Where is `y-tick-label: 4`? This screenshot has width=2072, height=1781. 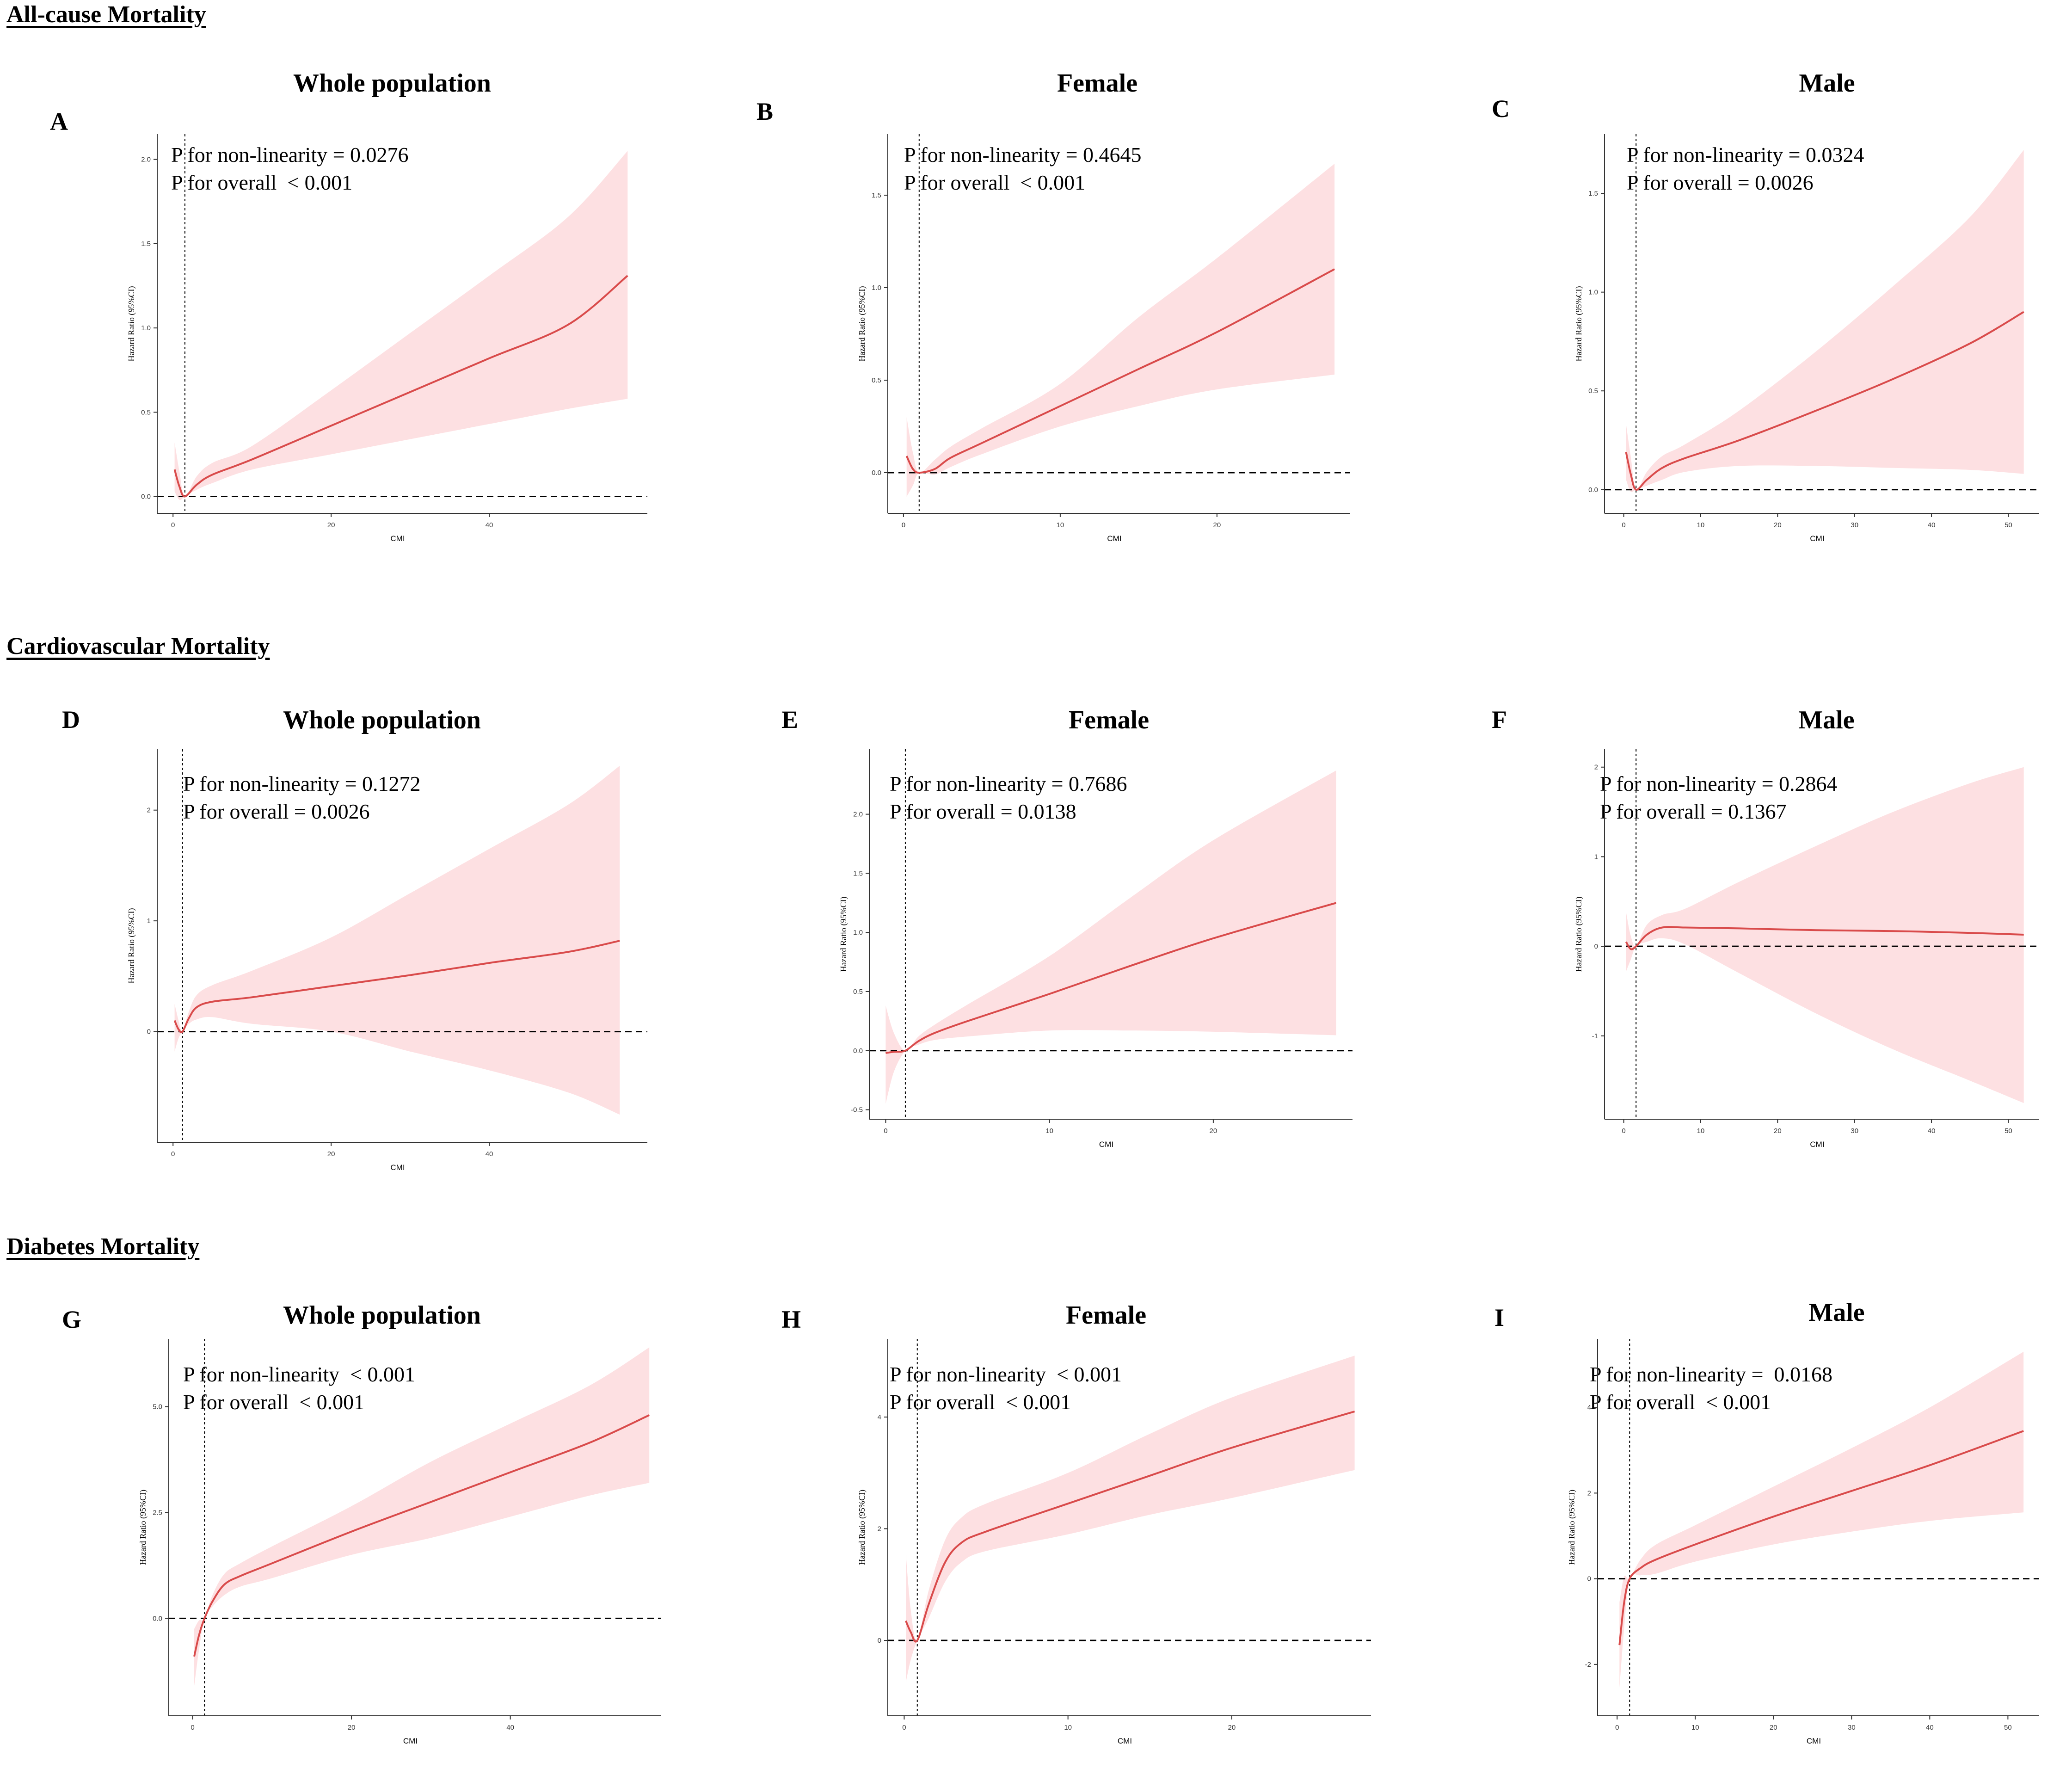 y-tick-label: 4 is located at coordinates (880, 1417).